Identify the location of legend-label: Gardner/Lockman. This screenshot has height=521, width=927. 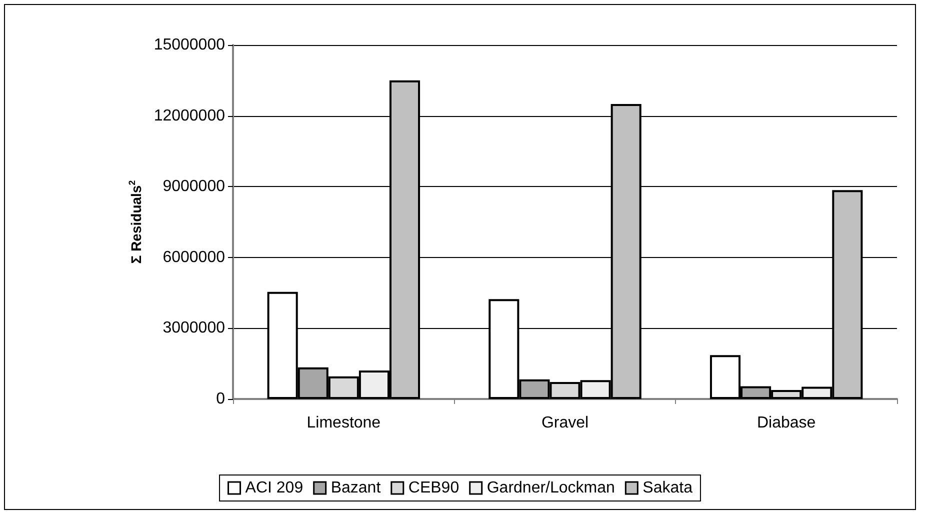
(550, 488).